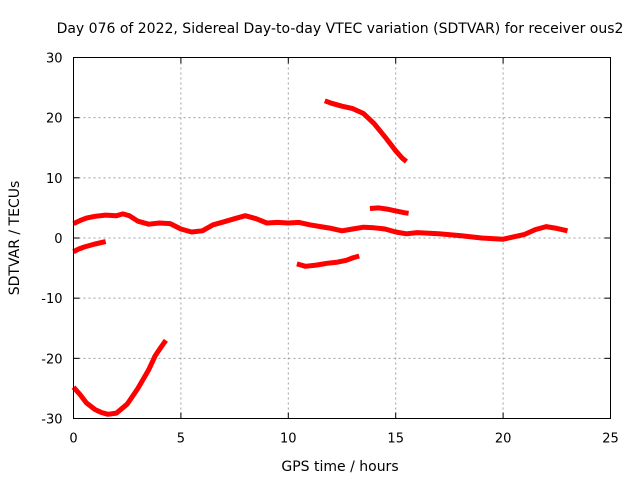 This screenshot has height=480, width=640. What do you see at coordinates (288, 439) in the screenshot?
I see `x-tick-label: 10` at bounding box center [288, 439].